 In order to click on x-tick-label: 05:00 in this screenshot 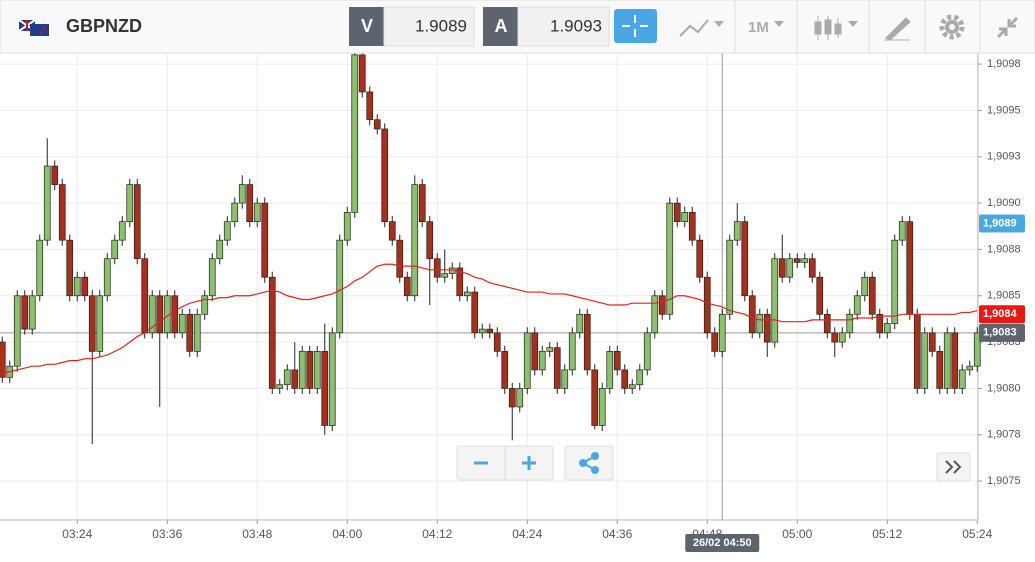, I will do `click(797, 534)`.